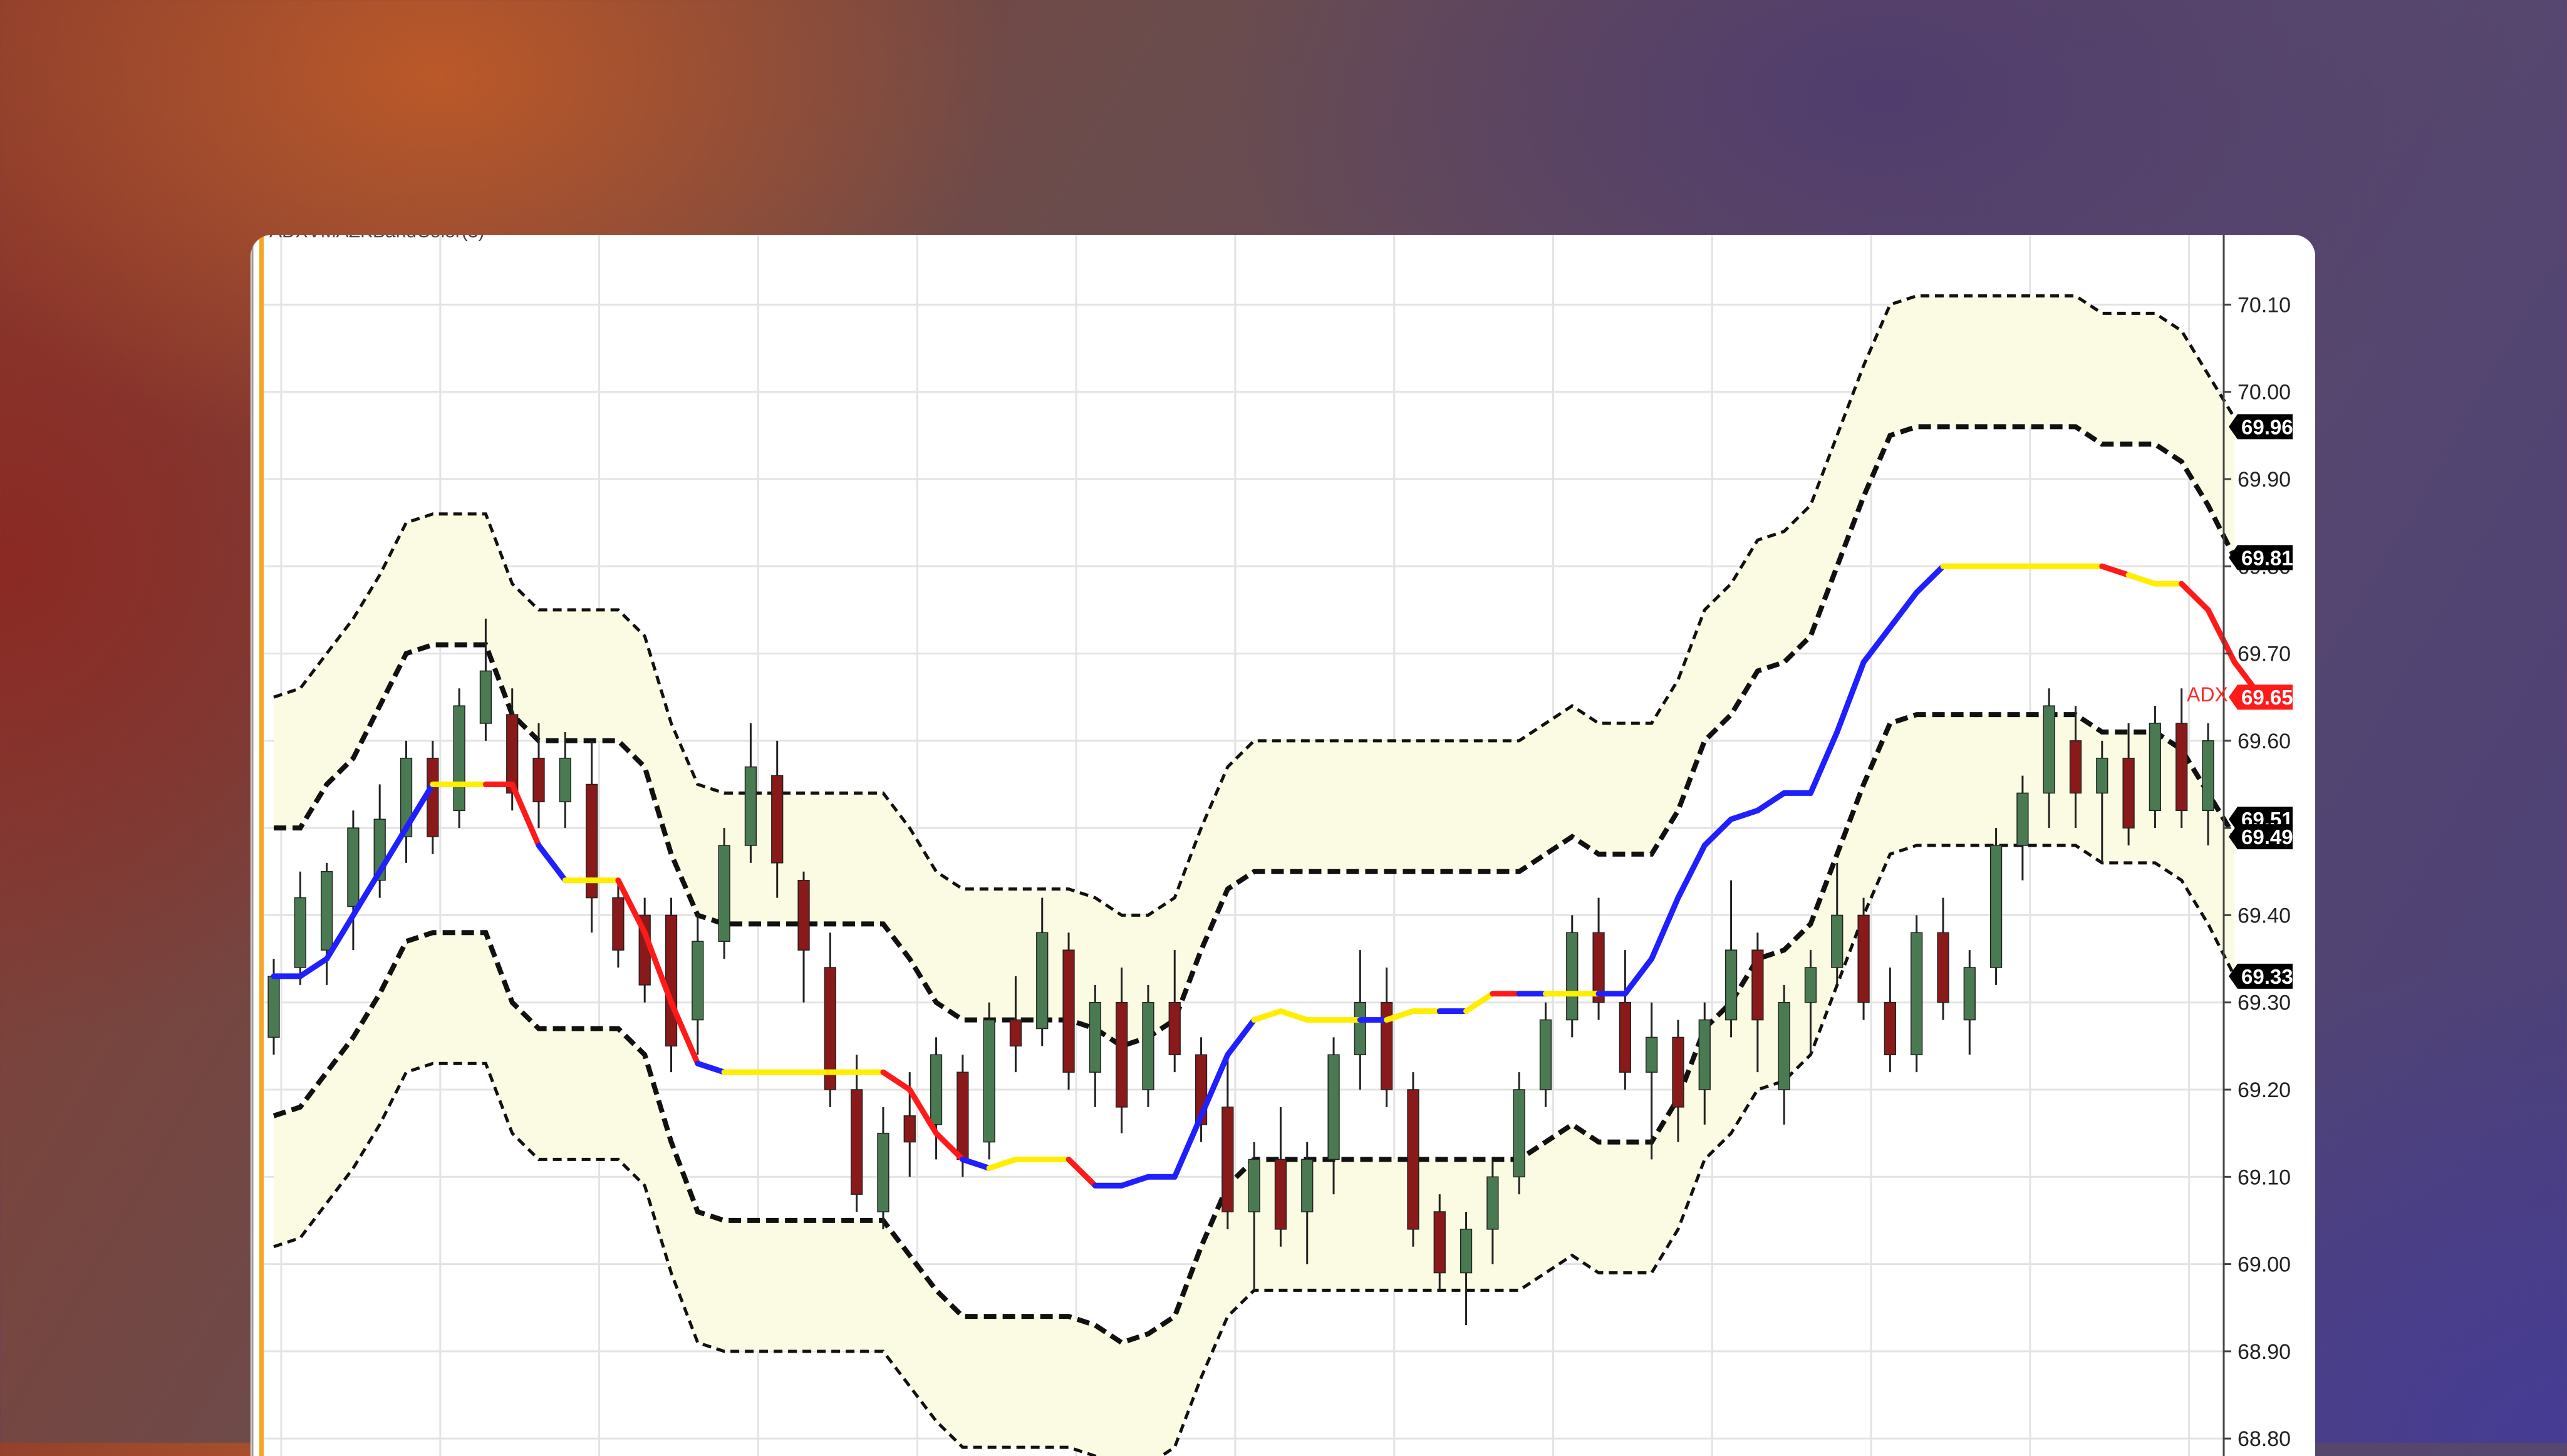 Image resolution: width=2567 pixels, height=1456 pixels. What do you see at coordinates (2267, 557) in the screenshot?
I see `price-tag-label: 69.81` at bounding box center [2267, 557].